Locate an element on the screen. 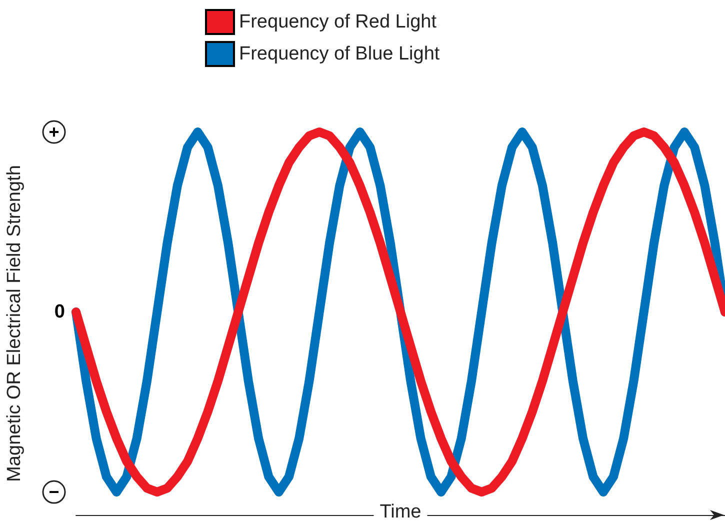 This screenshot has width=725, height=523. legend-label: Frequency of Red Light is located at coordinates (338, 22).